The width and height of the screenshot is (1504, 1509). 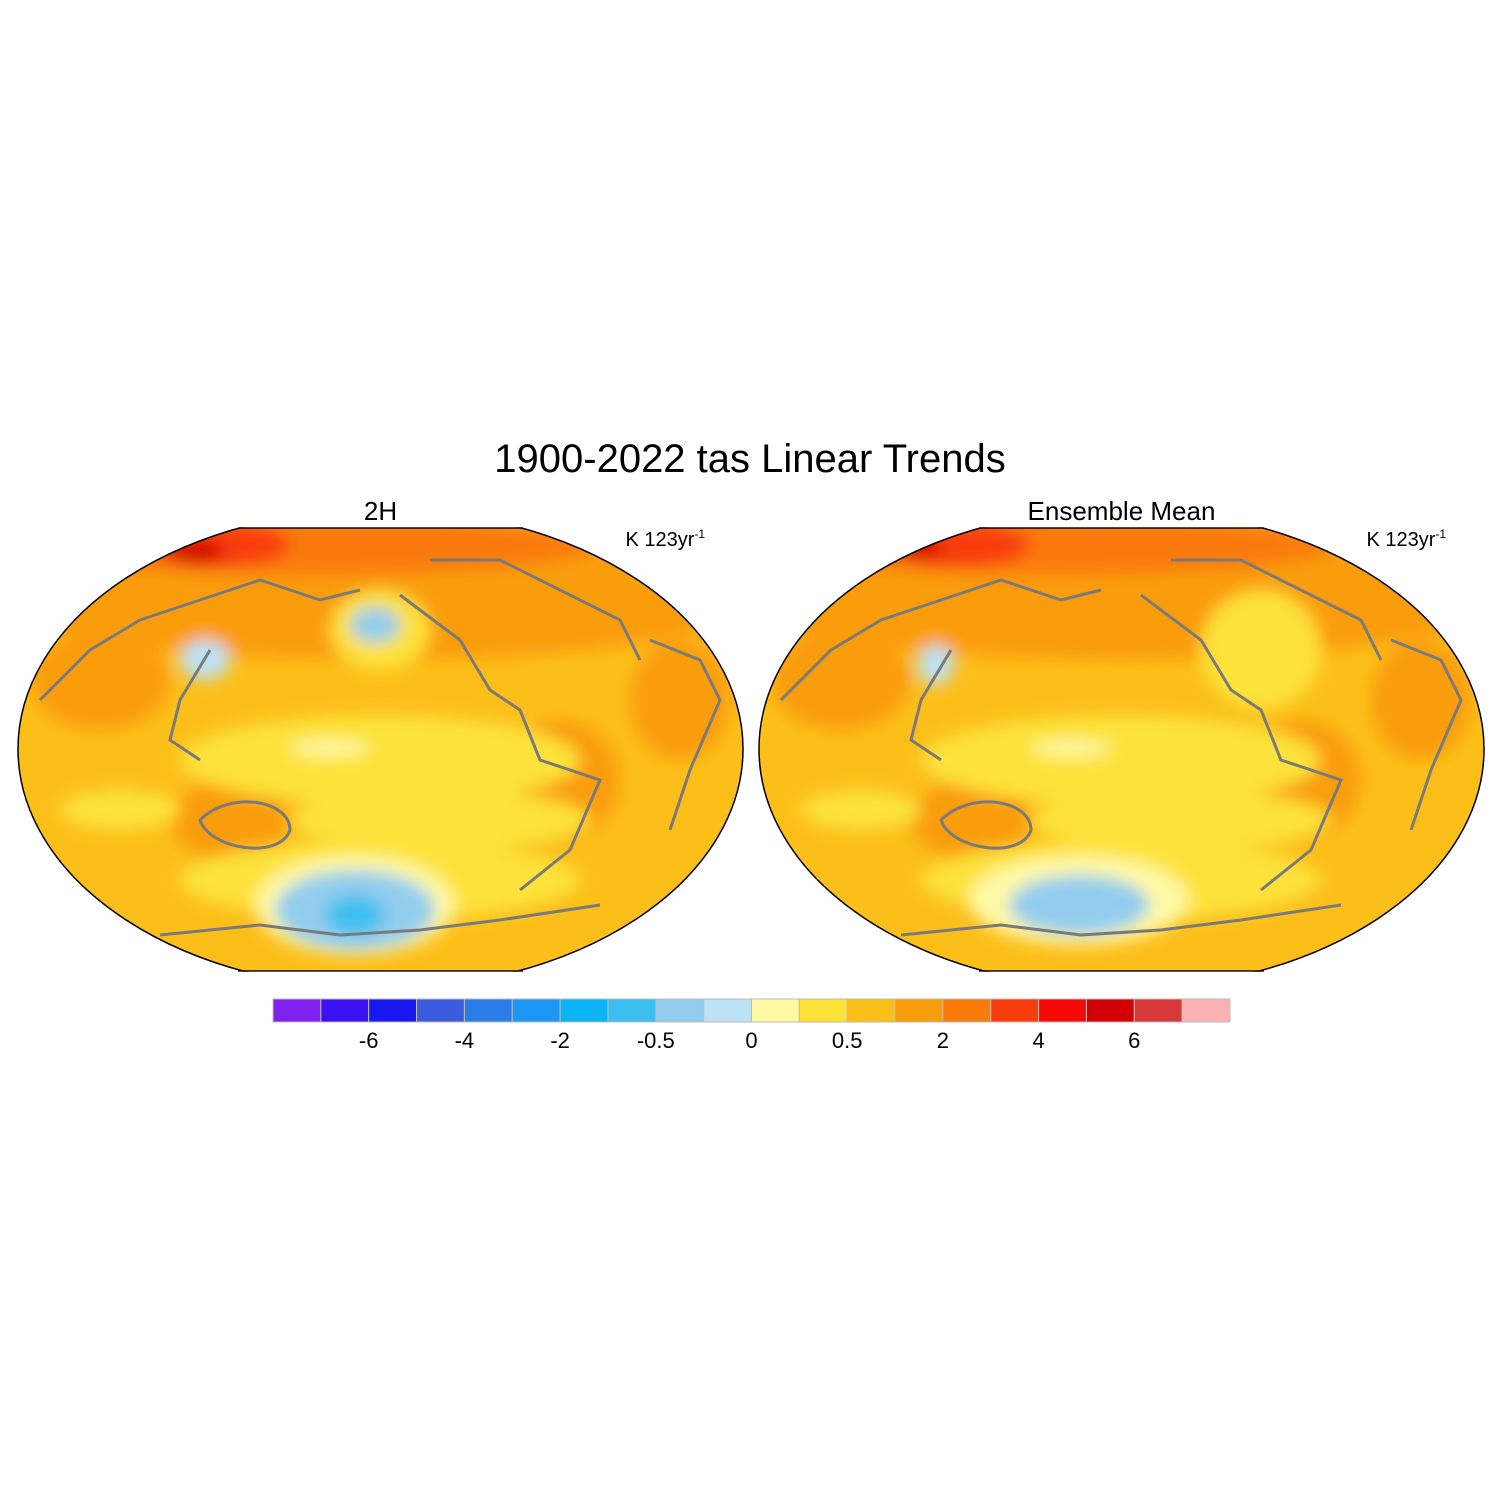 I want to click on colorbar-label: -4, so click(x=465, y=1040).